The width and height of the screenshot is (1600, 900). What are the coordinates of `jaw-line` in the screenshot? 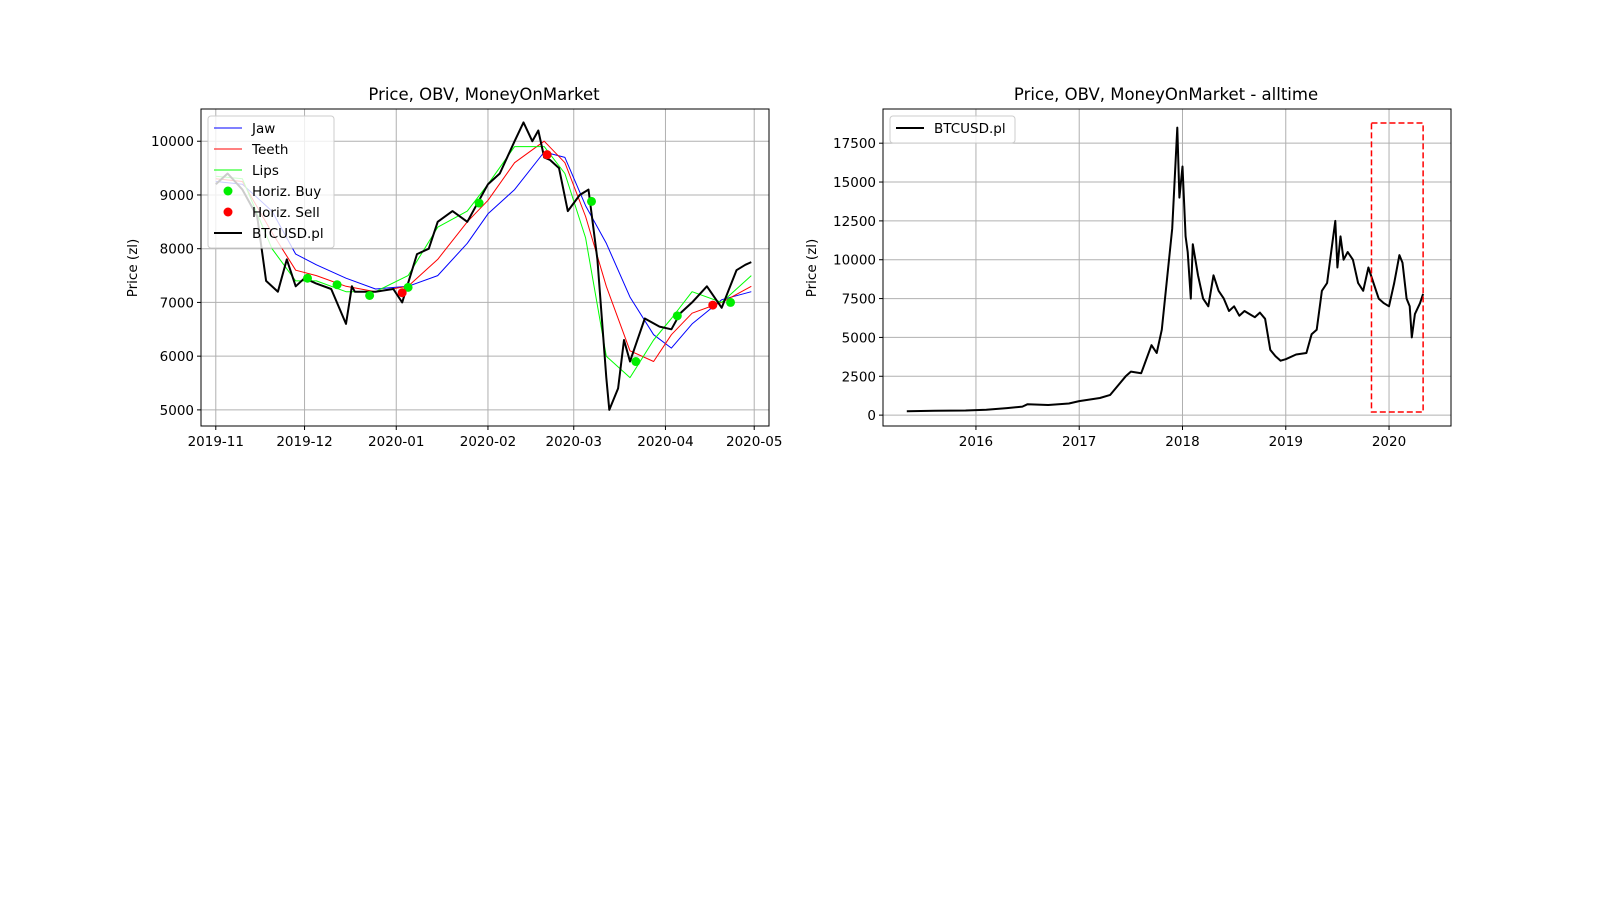 It's located at (483, 250).